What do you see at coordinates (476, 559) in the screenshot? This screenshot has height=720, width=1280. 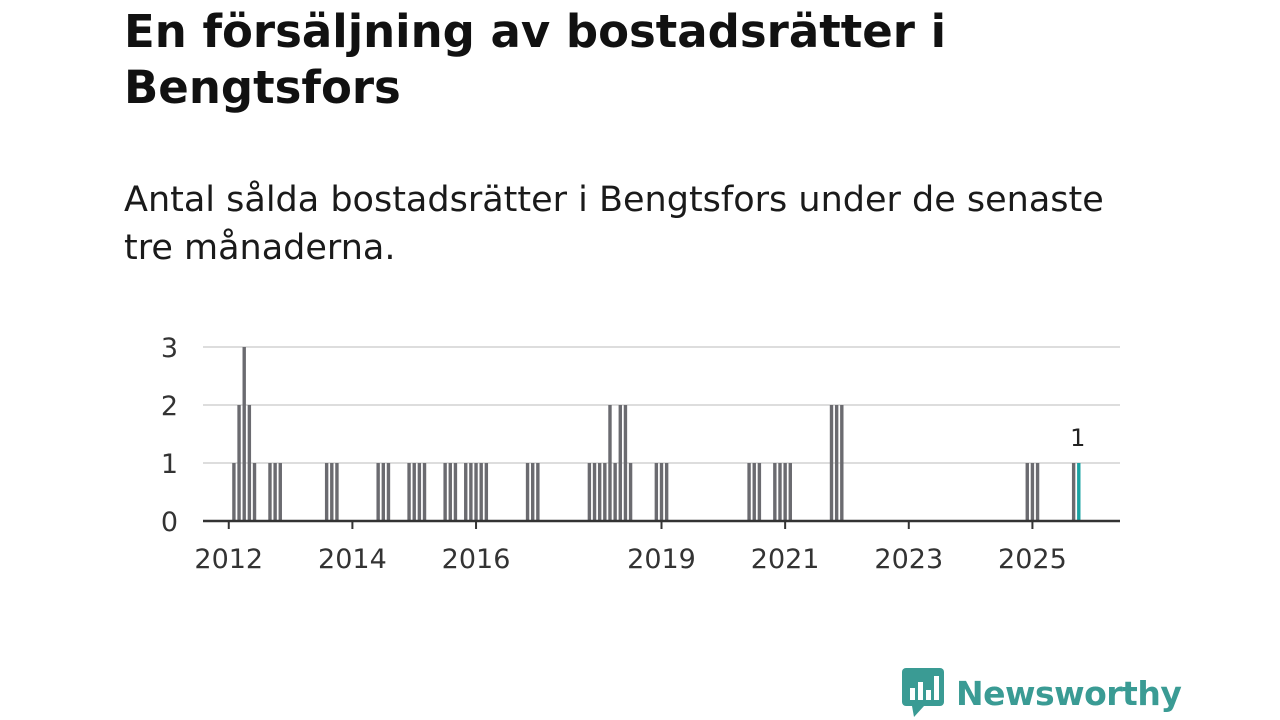 I see `x-tick-label: 2016` at bounding box center [476, 559].